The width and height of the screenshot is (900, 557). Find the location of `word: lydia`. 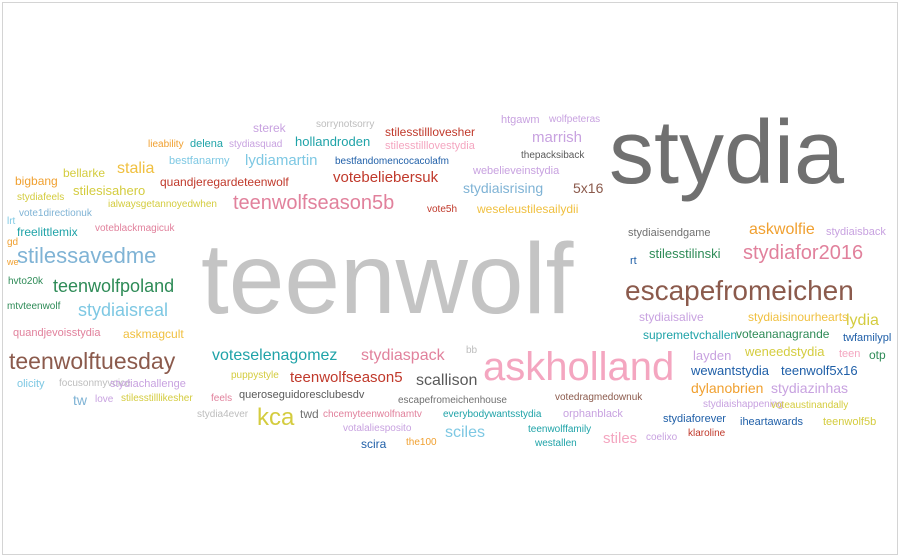

word: lydia is located at coordinates (862, 320).